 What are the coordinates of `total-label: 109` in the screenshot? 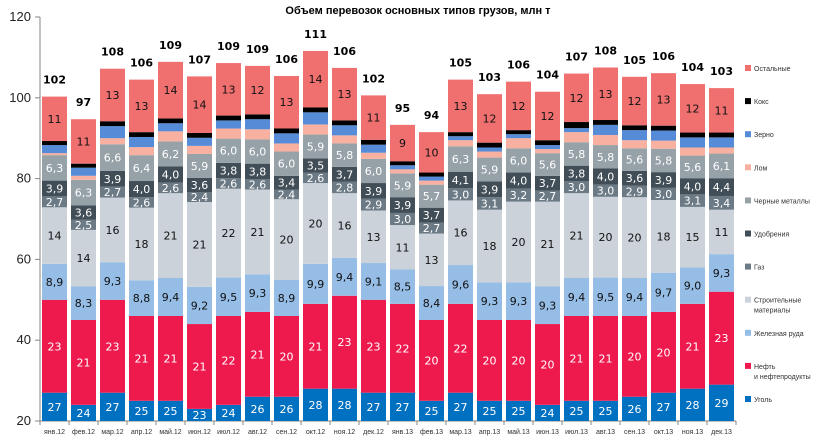 It's located at (170, 45).